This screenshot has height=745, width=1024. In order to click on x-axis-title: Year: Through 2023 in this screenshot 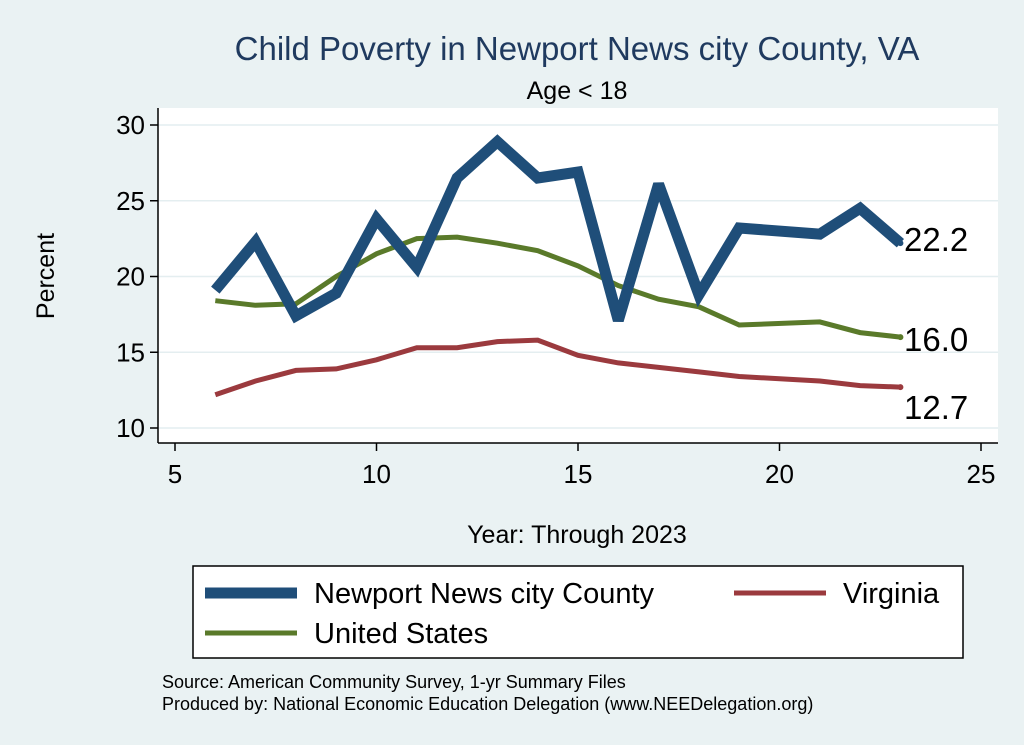, I will do `click(577, 535)`.